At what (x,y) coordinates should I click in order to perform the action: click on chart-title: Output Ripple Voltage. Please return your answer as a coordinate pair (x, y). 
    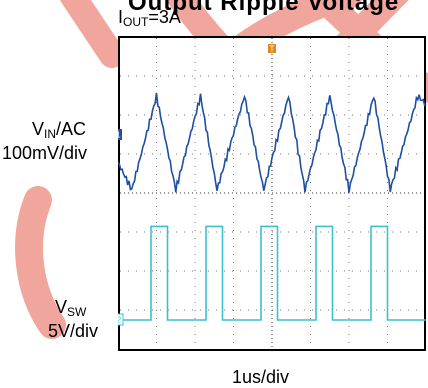
    Looking at the image, I should click on (264, 8).